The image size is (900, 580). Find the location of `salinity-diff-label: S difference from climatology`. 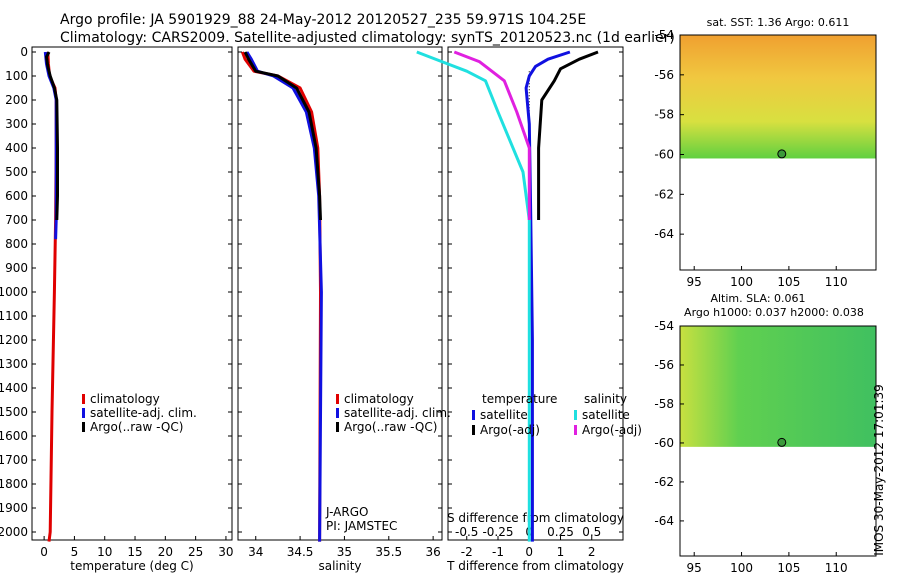

salinity-diff-label: S difference from climatology is located at coordinates (535, 518).